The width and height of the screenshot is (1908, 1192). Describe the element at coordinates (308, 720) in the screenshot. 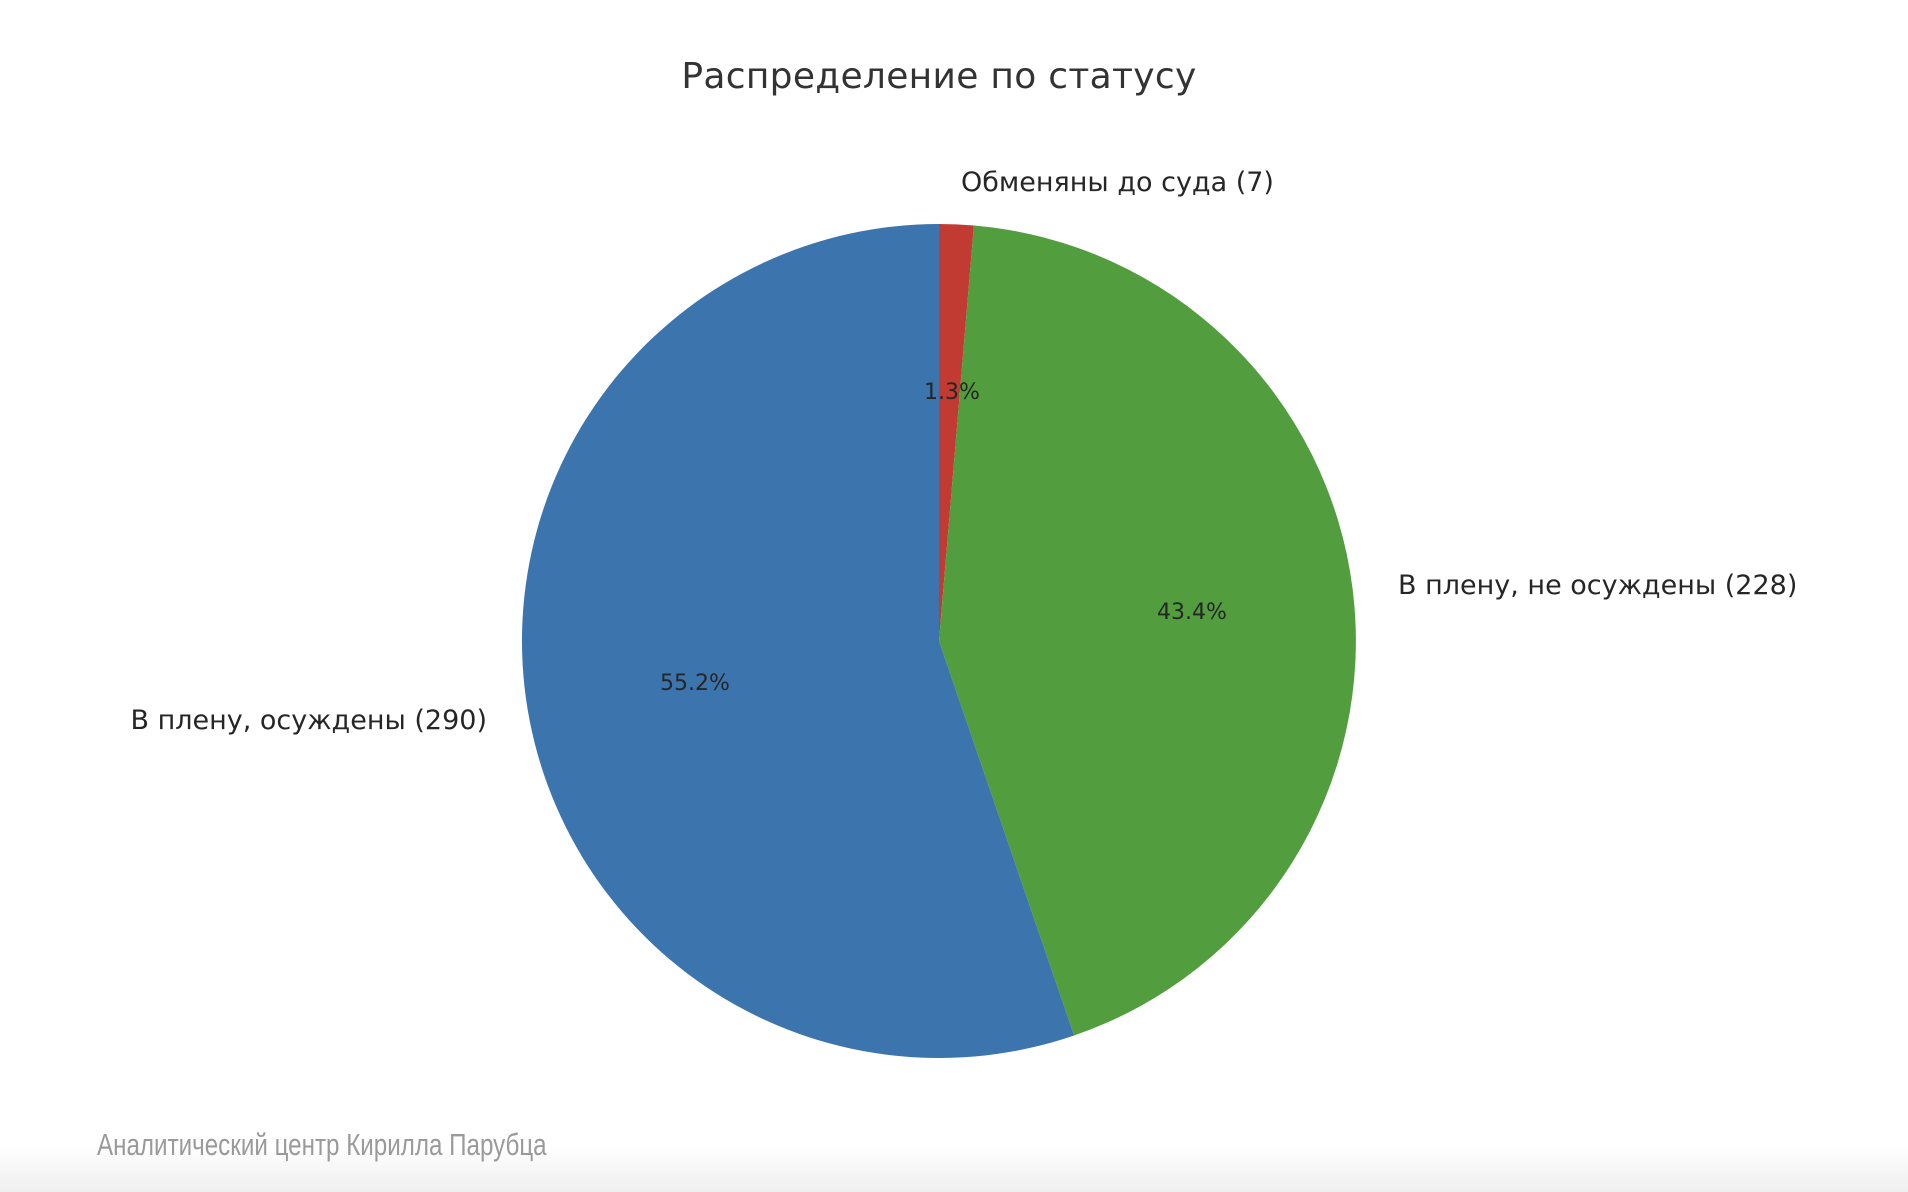

I see `label-convicted: В плену, осуждены (290)` at that location.